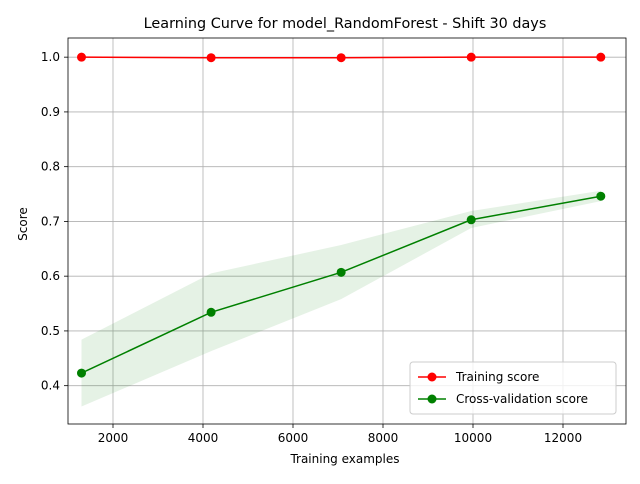 The width and height of the screenshot is (640, 484). I want to click on y-tick-label: 0.4, so click(50, 386).